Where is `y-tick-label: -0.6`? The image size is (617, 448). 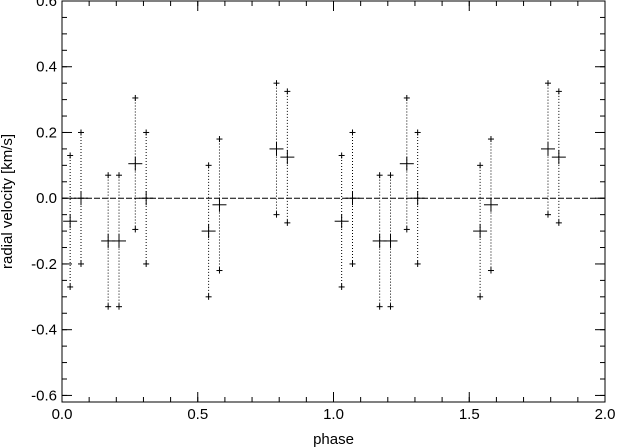
y-tick-label: -0.6 is located at coordinates (44, 395).